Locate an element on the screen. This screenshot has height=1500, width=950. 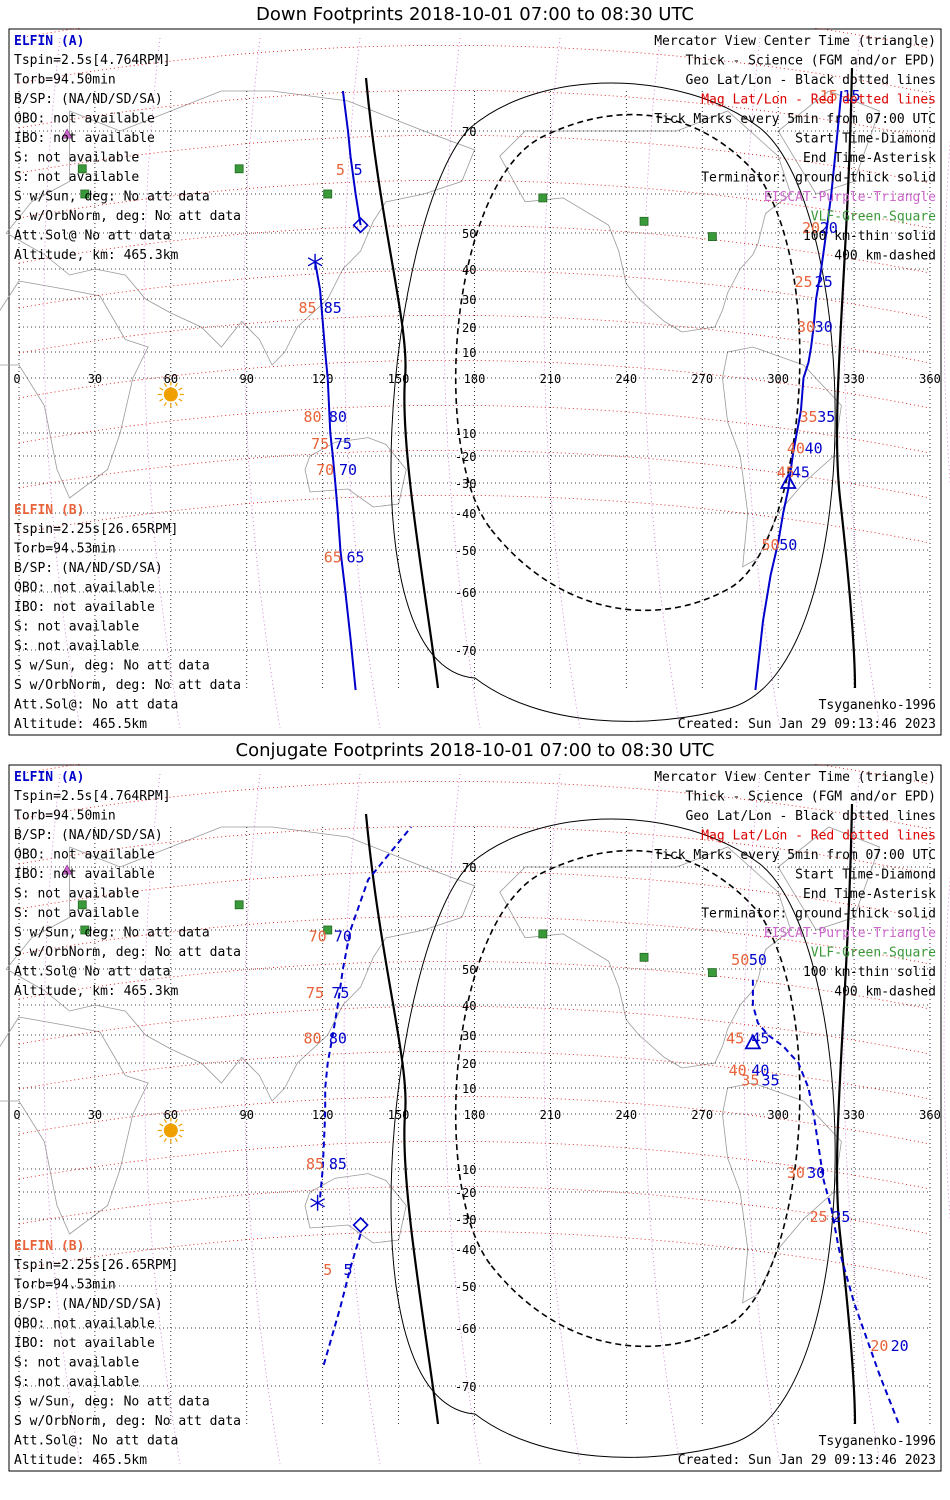
start-time-diamond is located at coordinates (360, 1225).